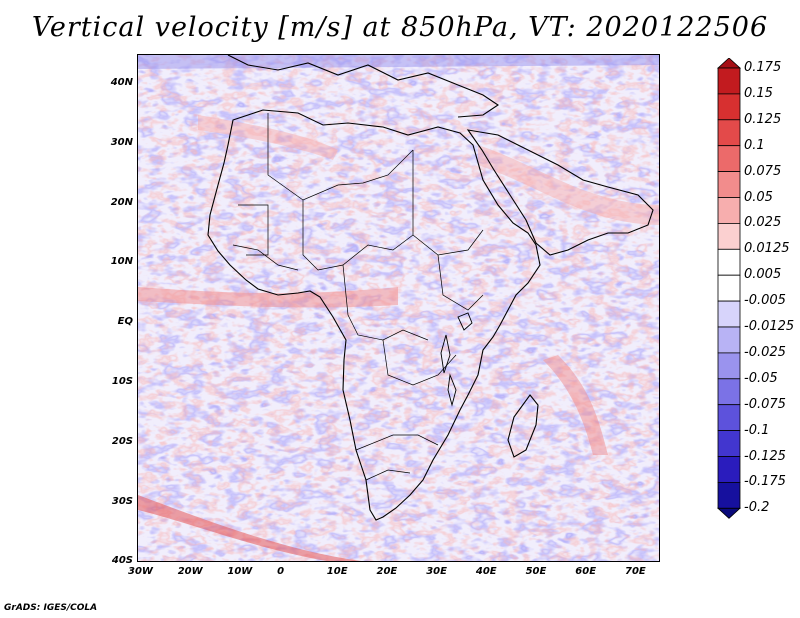 The image size is (800, 618). Describe the element at coordinates (51, 608) in the screenshot. I see `grads-credit: GrADS: IGES/COLA` at that location.